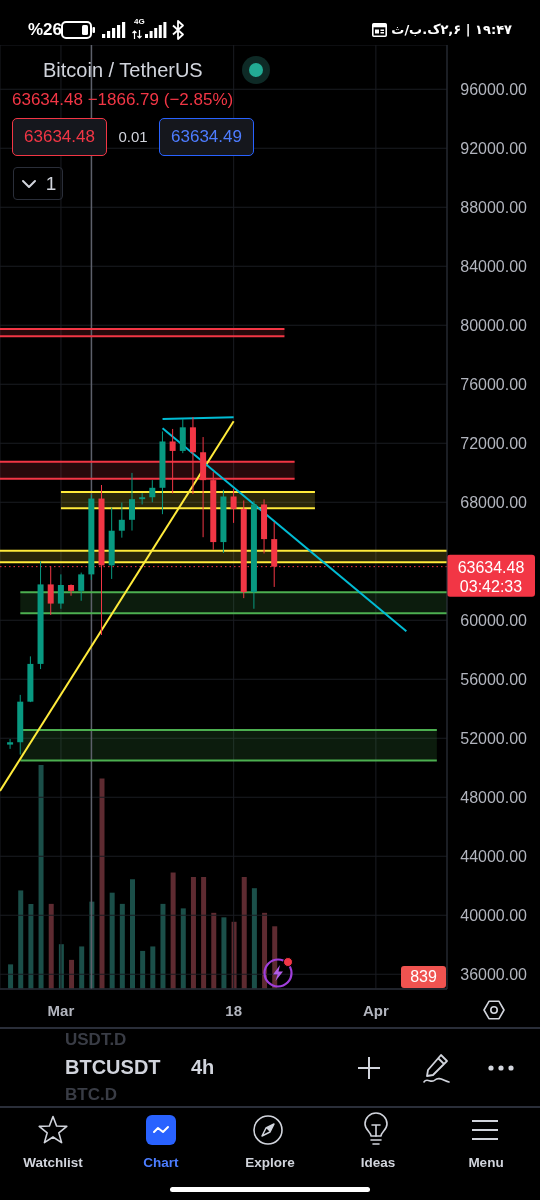 The width and height of the screenshot is (540, 1200). What do you see at coordinates (53, 1162) in the screenshot?
I see `text: Watchlist` at bounding box center [53, 1162].